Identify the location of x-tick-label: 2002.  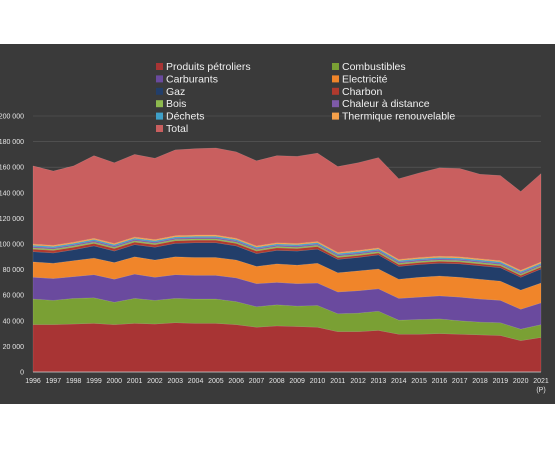
(155, 381).